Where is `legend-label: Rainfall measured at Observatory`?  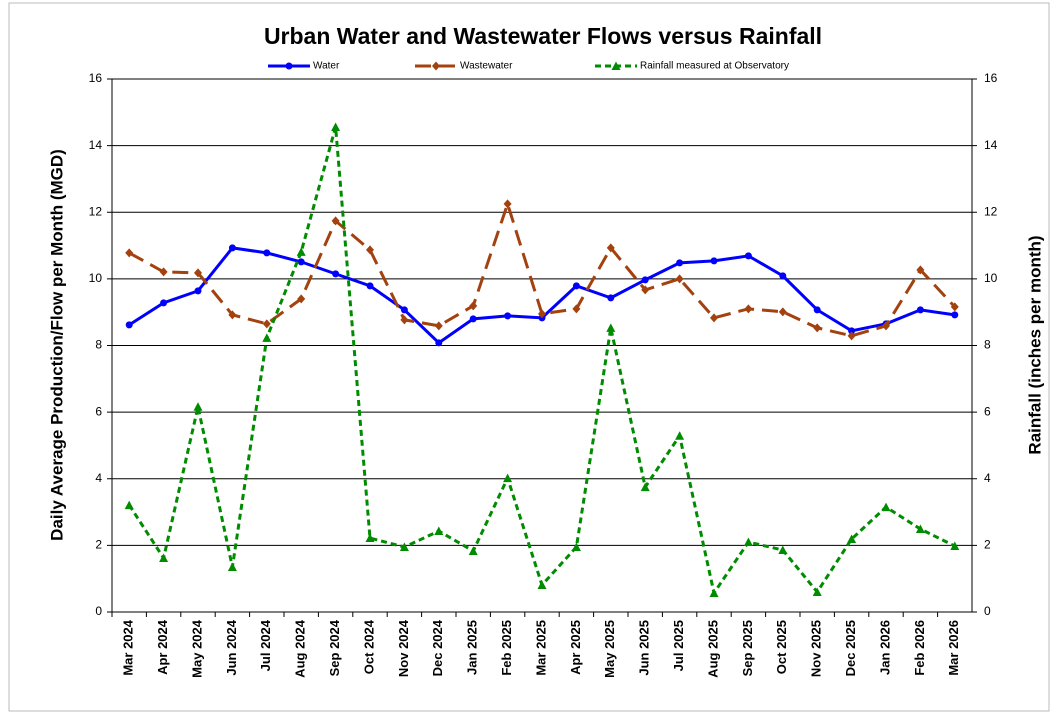 legend-label: Rainfall measured at Observatory is located at coordinates (714, 66).